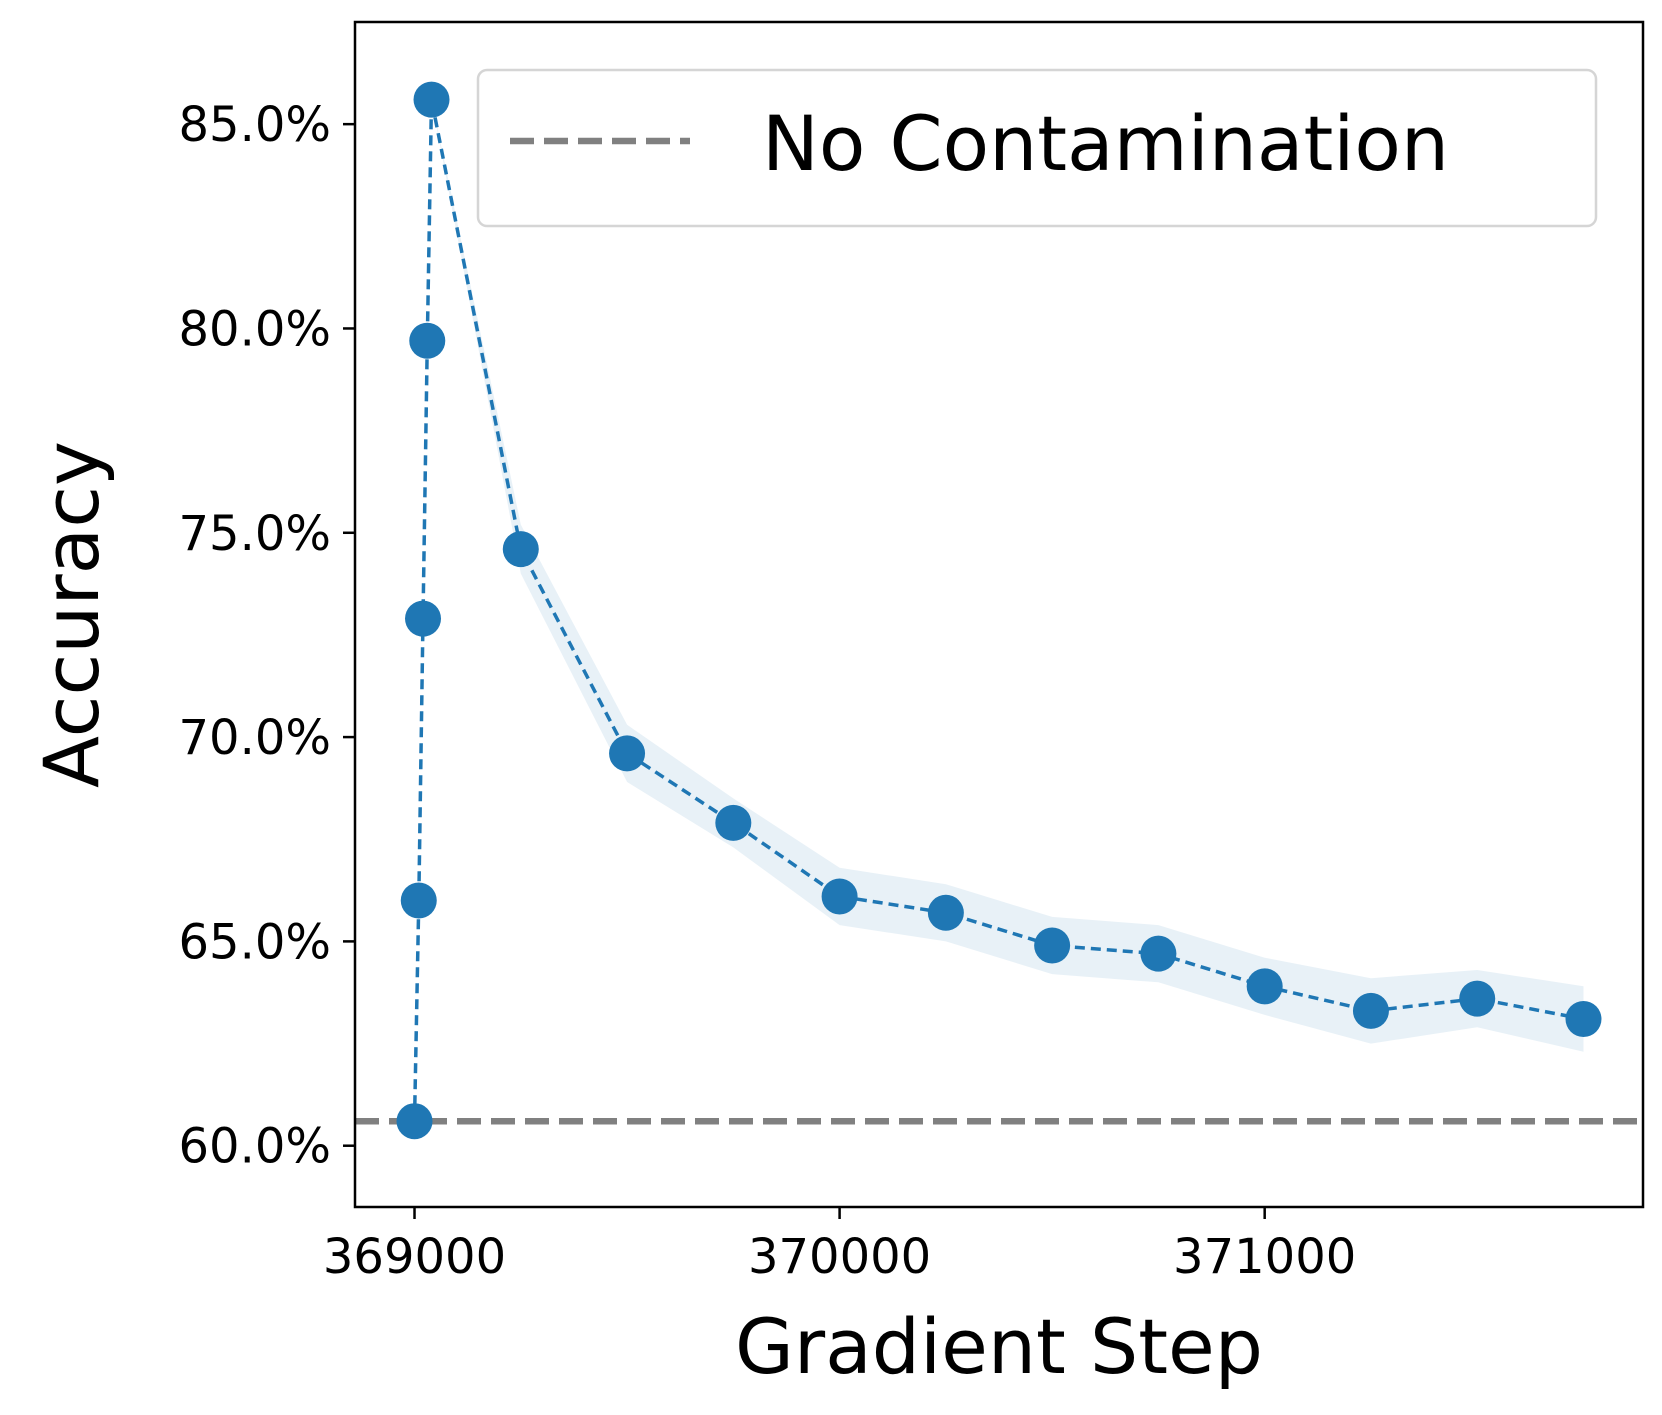 This screenshot has width=1662, height=1415. Describe the element at coordinates (1264, 1257) in the screenshot. I see `x-tick-label: 371000` at that location.